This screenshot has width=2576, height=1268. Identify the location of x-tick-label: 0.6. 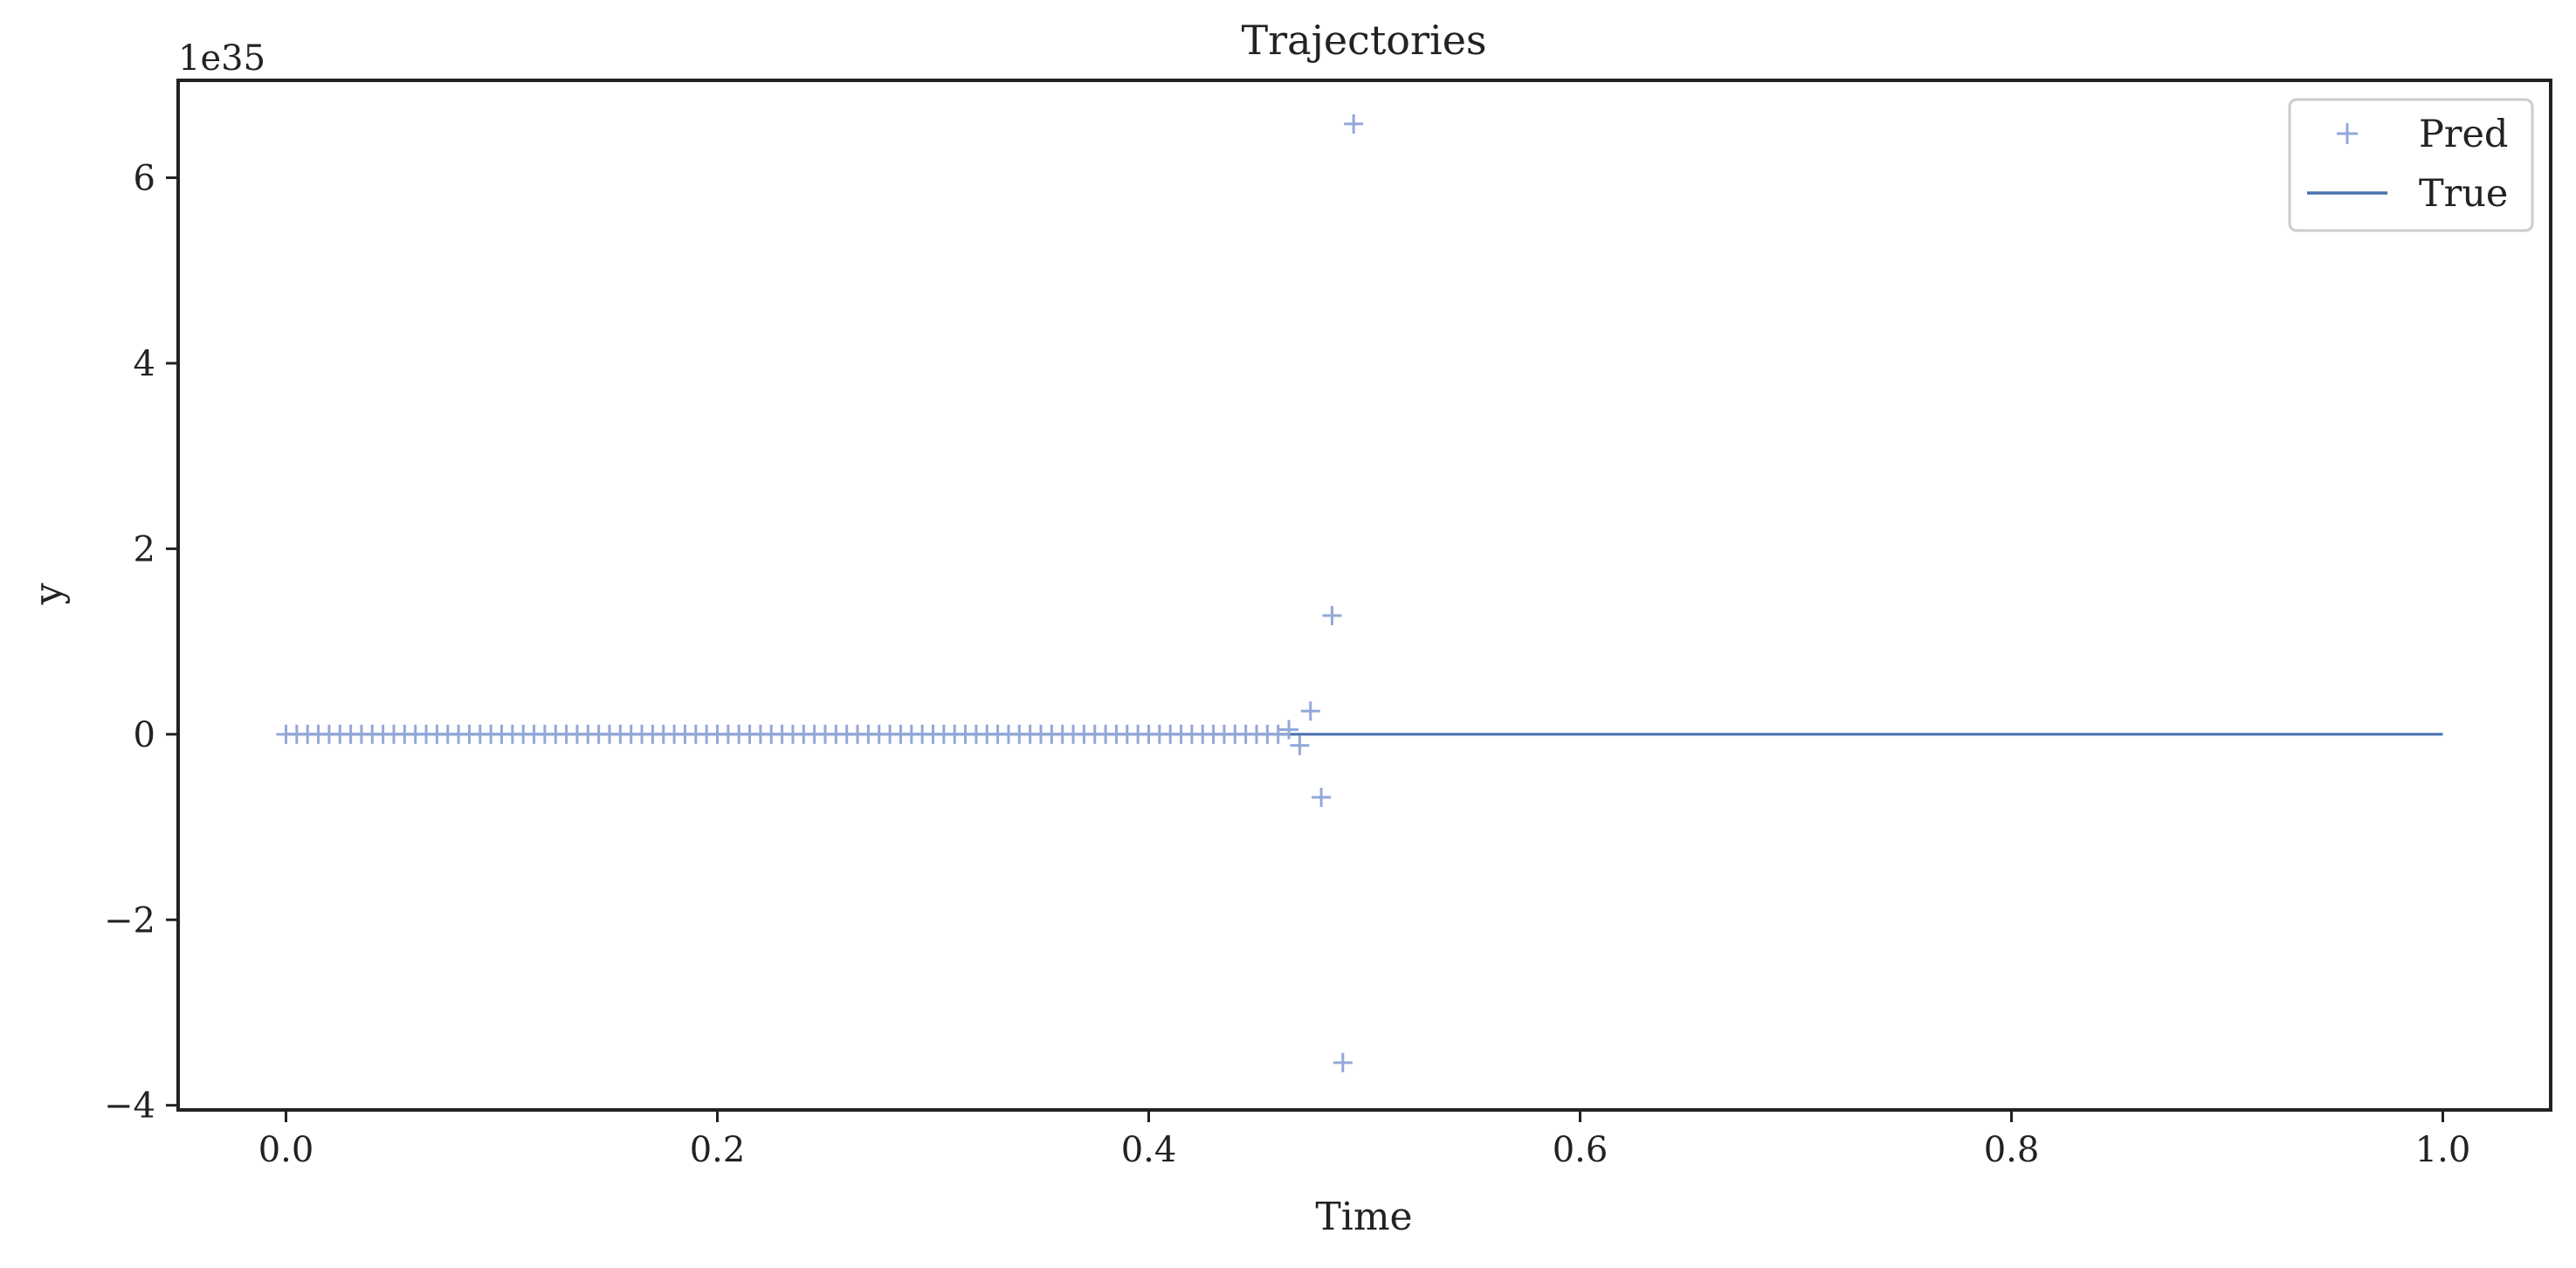
(1580, 1150).